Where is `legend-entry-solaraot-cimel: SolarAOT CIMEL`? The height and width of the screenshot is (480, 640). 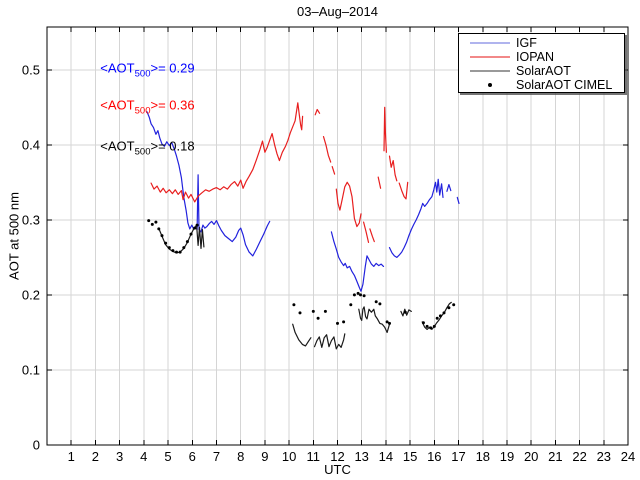
legend-entry-solaraot-cimel: SolarAOT CIMEL is located at coordinates (541, 85).